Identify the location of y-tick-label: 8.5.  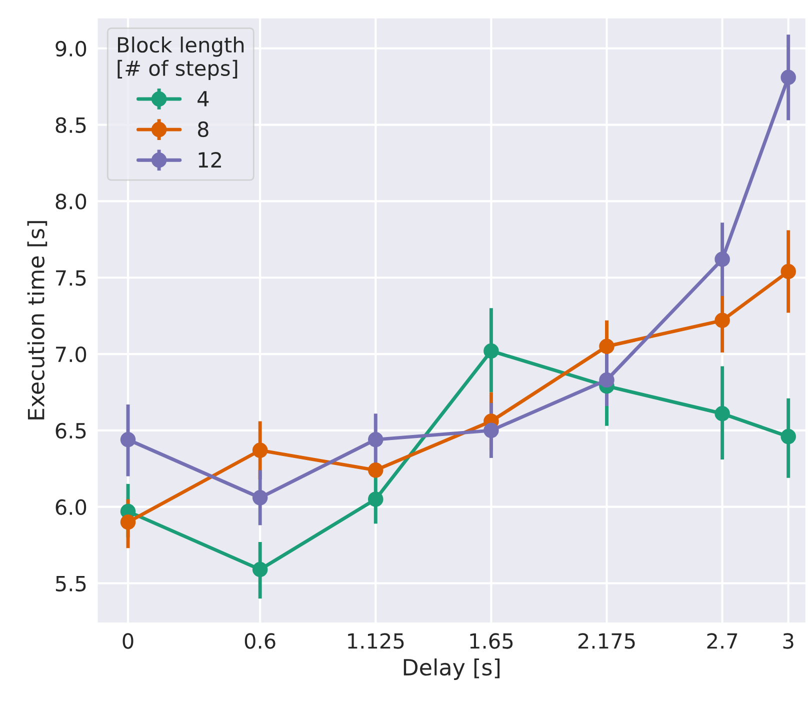
(71, 125).